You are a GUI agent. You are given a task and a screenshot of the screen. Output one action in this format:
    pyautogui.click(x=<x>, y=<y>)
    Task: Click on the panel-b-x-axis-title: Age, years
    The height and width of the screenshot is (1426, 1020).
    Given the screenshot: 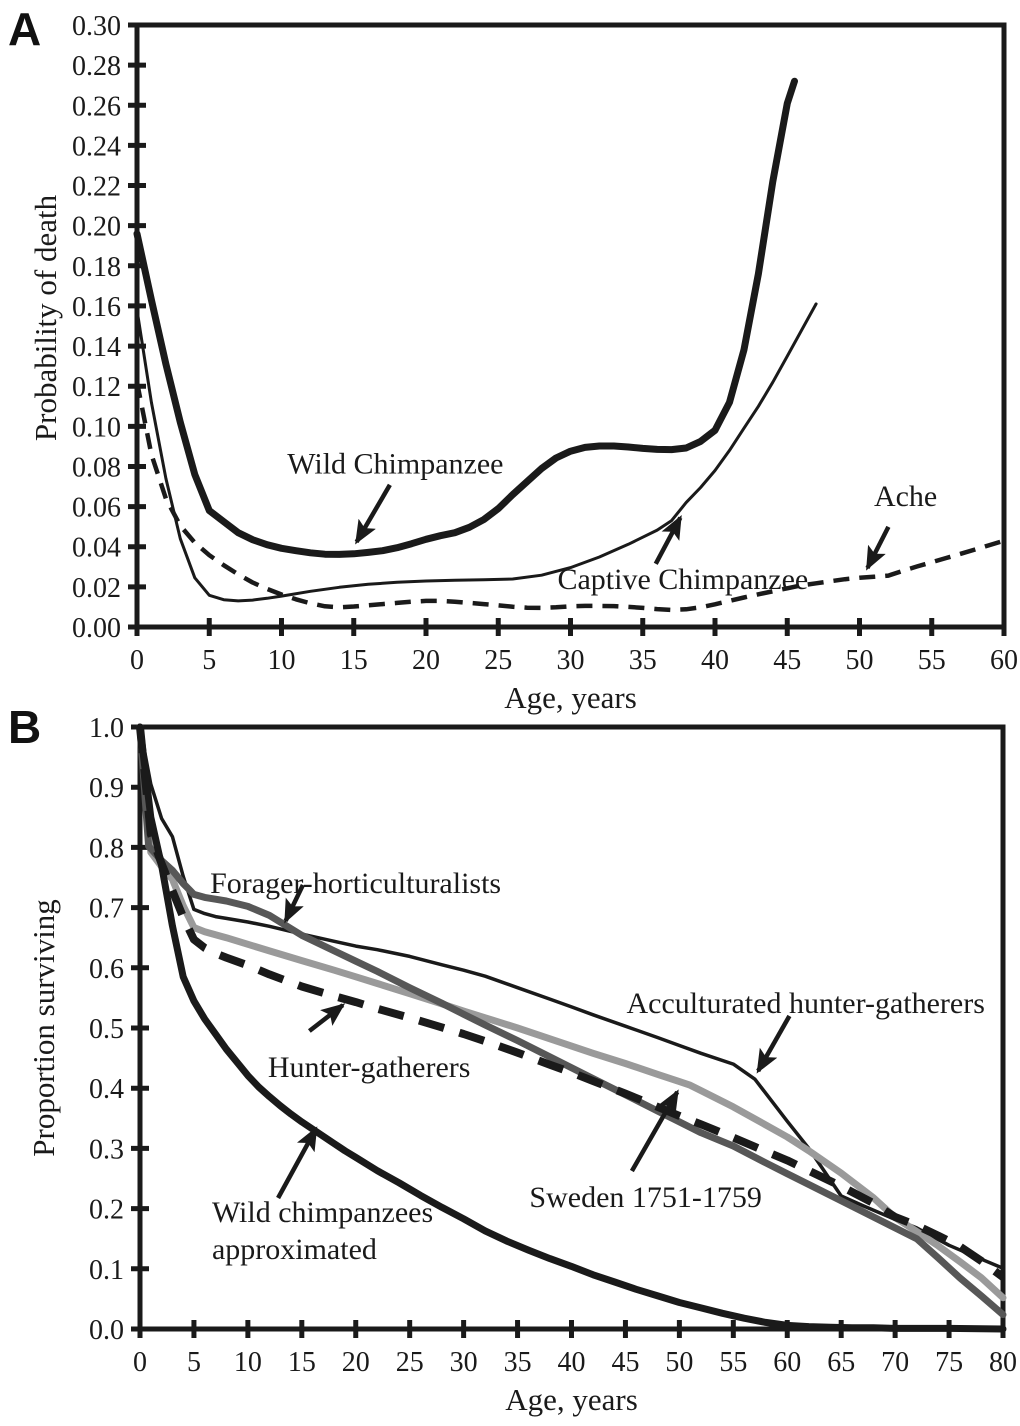 What is the action you would take?
    pyautogui.click(x=571, y=1399)
    